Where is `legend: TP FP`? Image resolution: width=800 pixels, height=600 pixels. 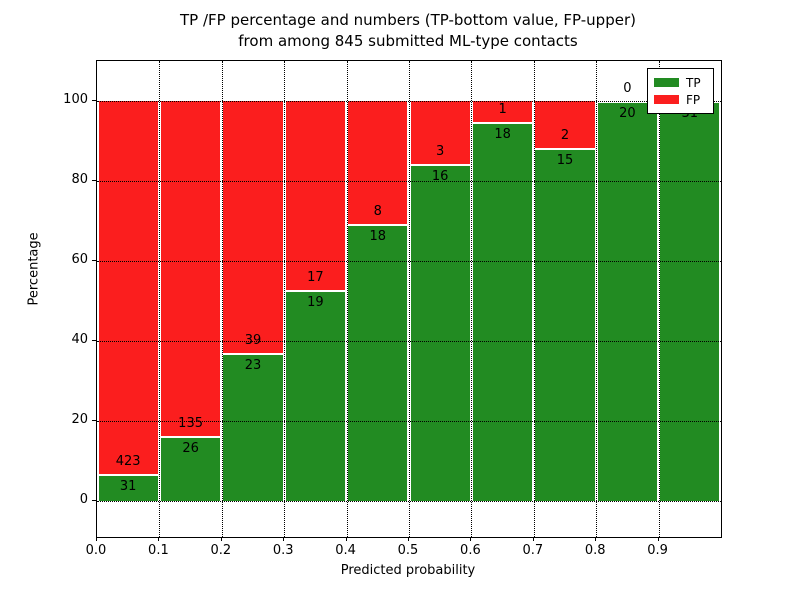 legend: TP FP is located at coordinates (680, 91).